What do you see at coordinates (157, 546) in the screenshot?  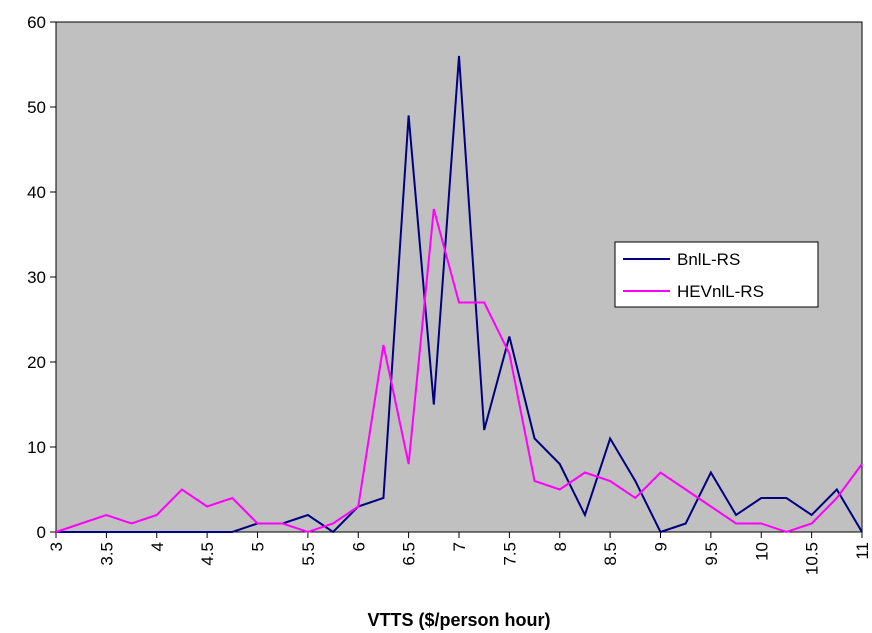 I see `x-tick-label: 4` at bounding box center [157, 546].